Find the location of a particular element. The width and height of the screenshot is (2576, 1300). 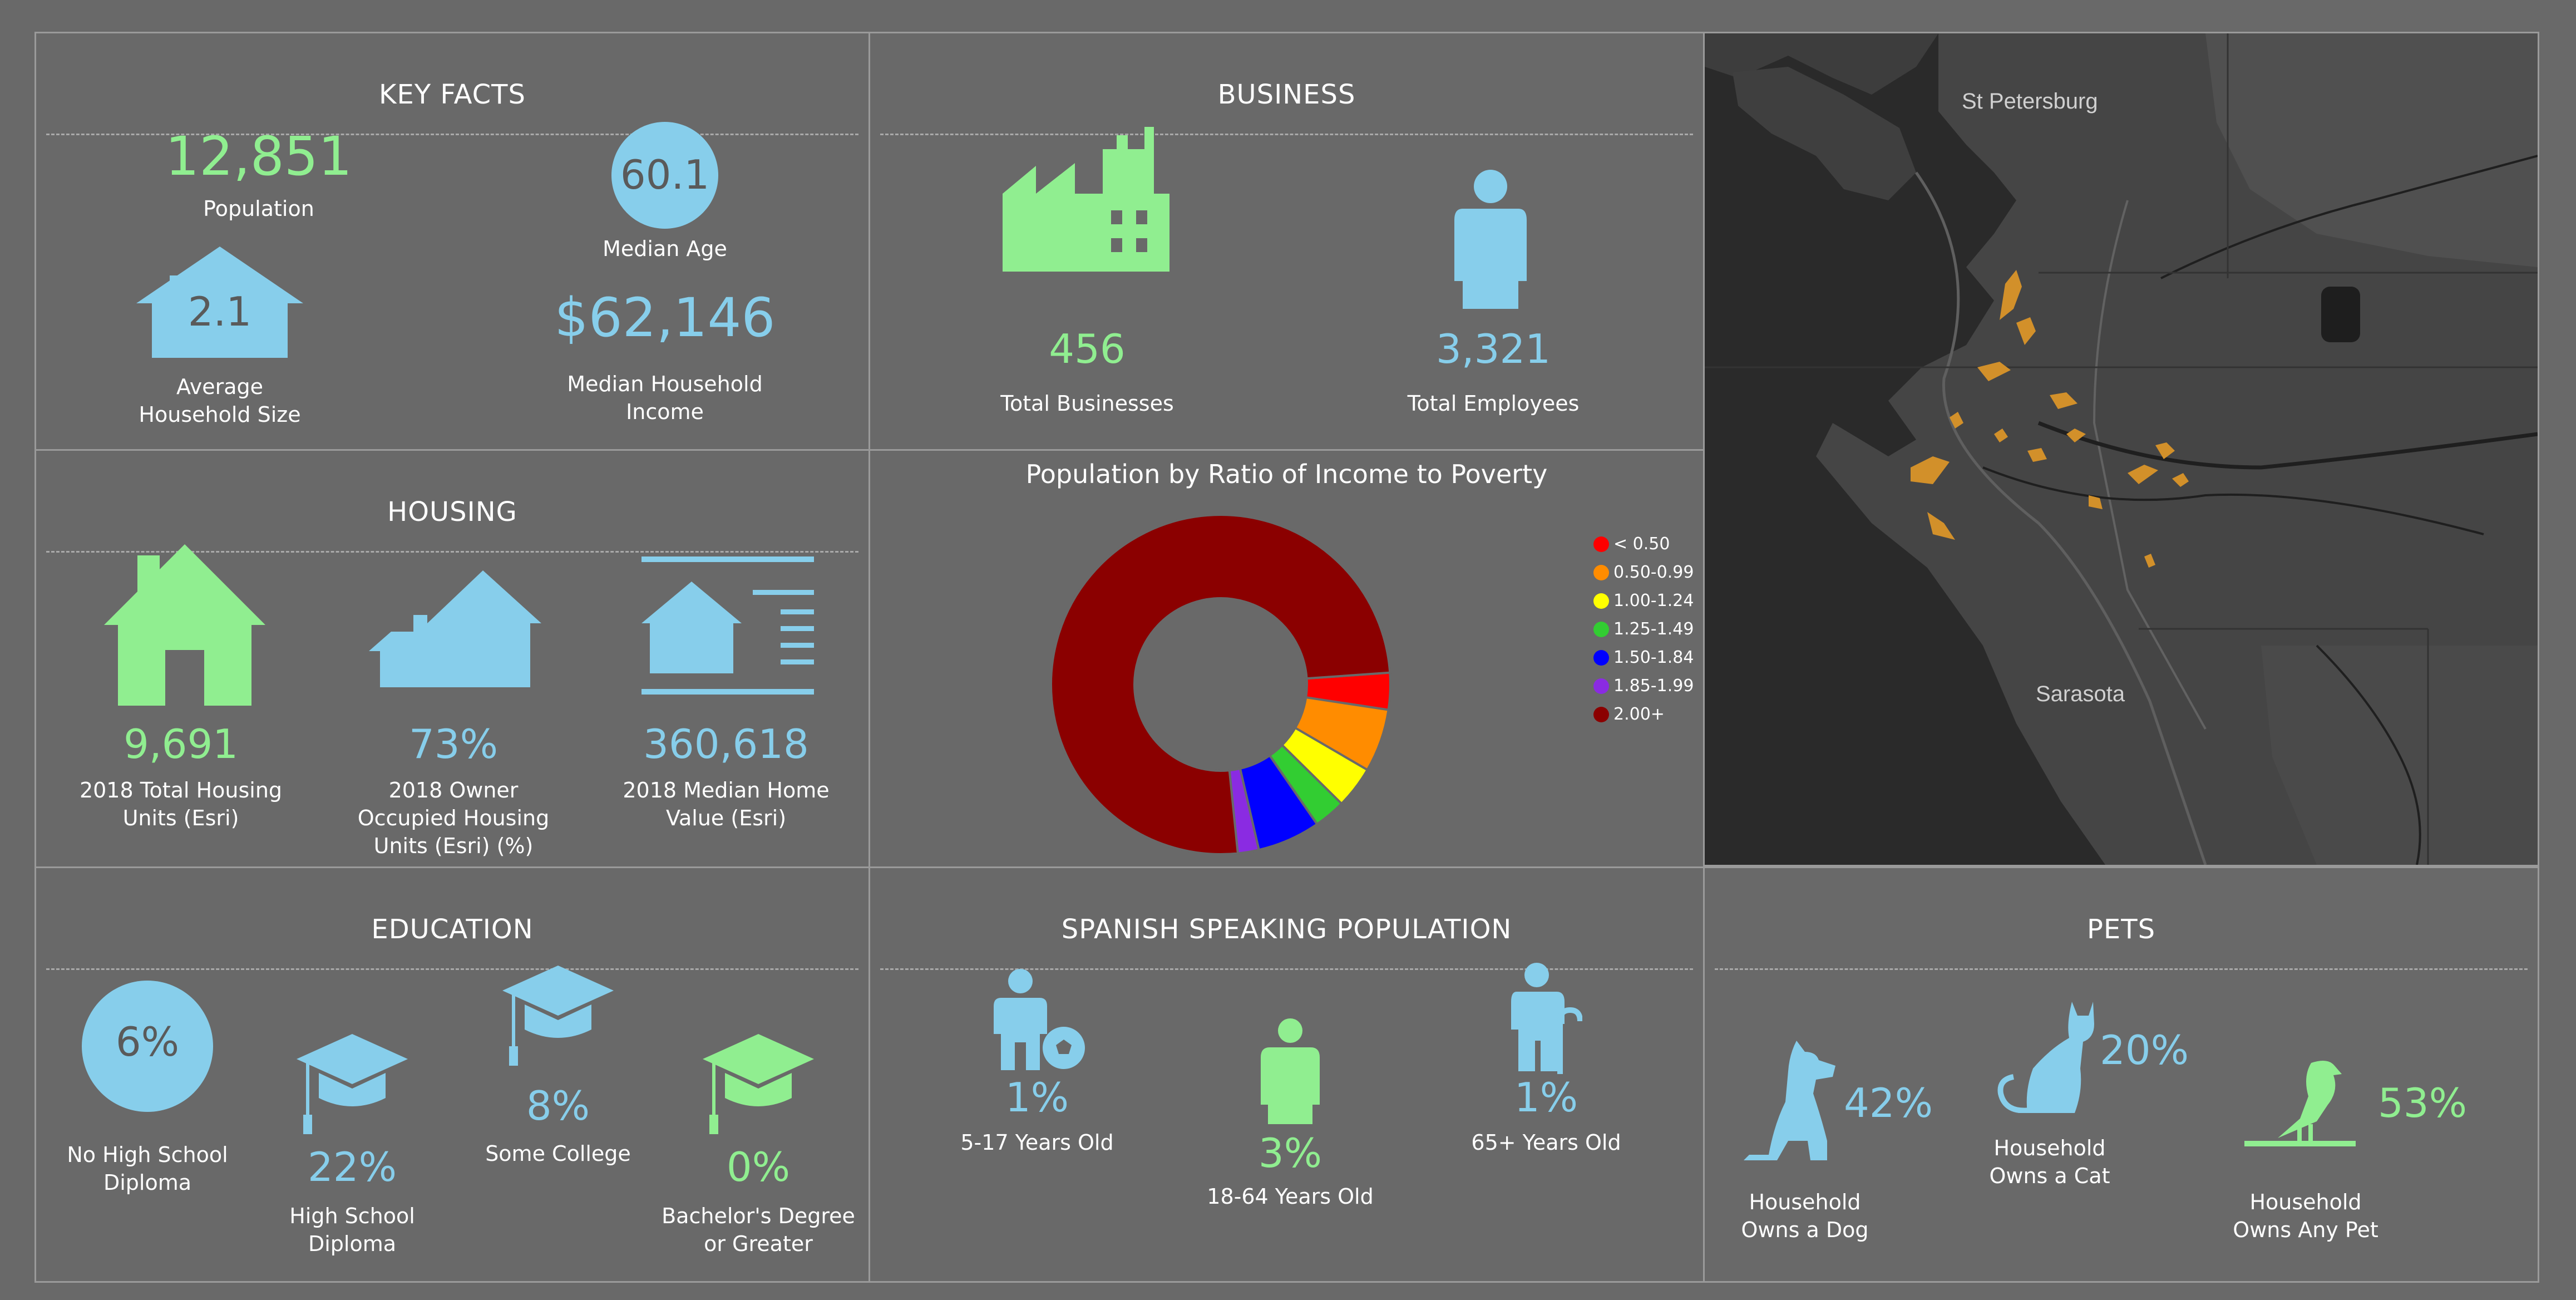

total-businesses-value: 456 is located at coordinates (1087, 349).